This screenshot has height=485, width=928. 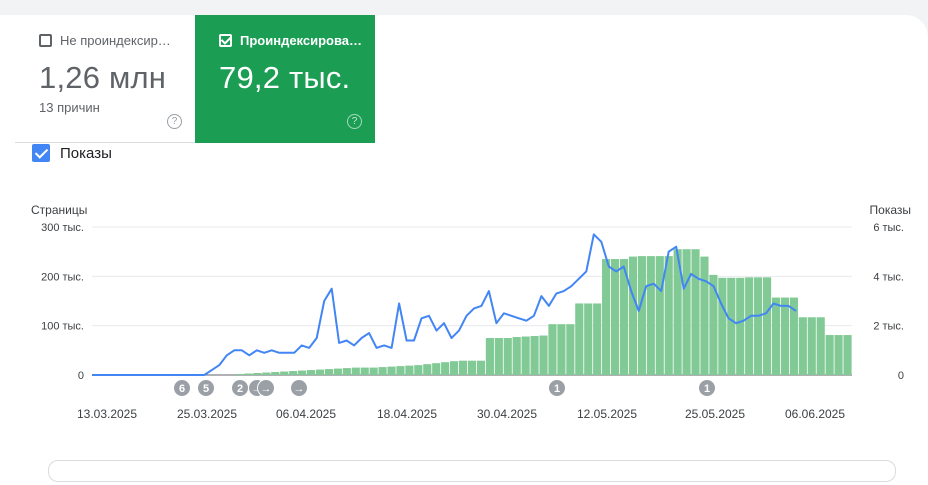 I want to click on impressions-toggle: Показы, so click(x=72, y=153).